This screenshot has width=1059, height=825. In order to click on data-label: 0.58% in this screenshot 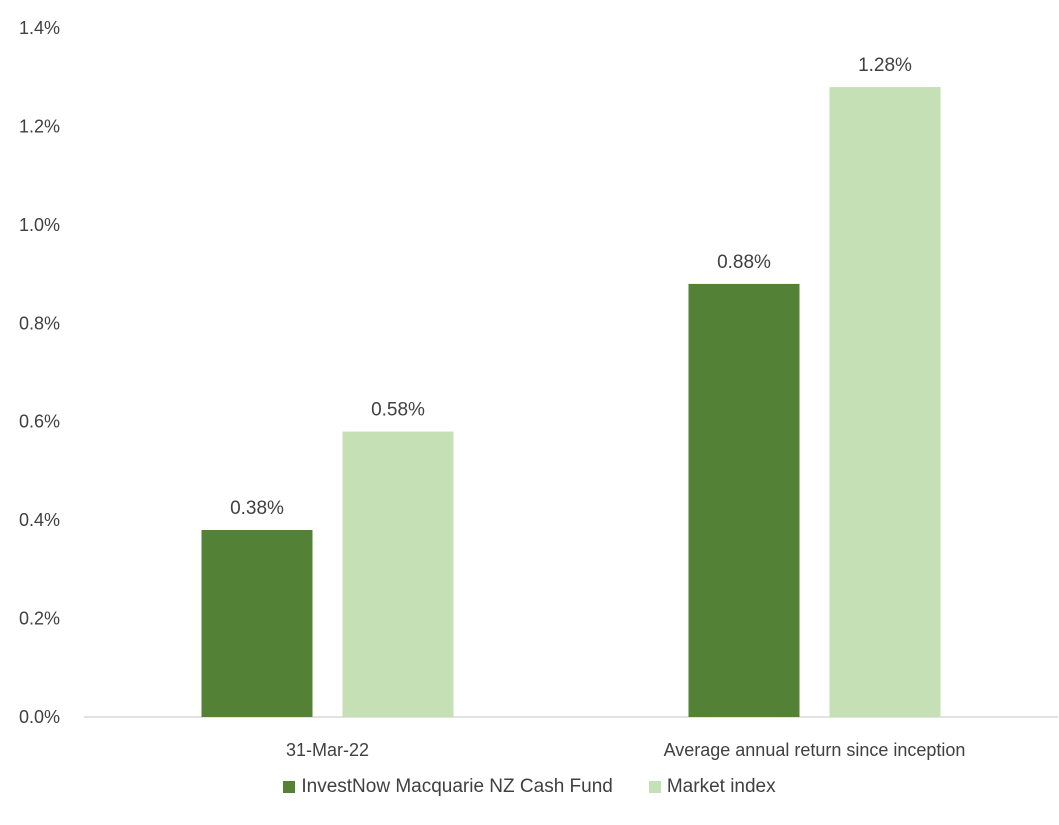, I will do `click(398, 410)`.